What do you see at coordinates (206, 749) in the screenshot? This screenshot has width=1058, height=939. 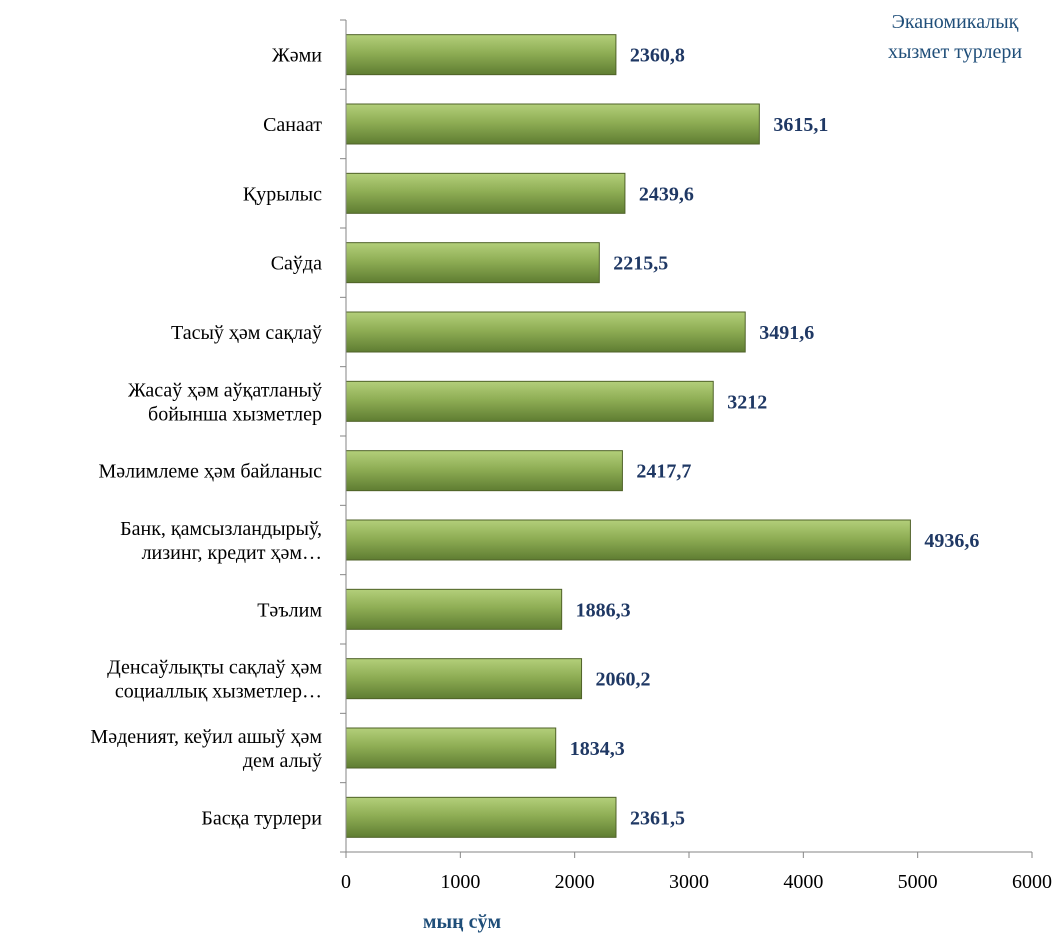 I see `category-label-10: Мәденият, кеўил ашыў ҳәм дем алыў` at bounding box center [206, 749].